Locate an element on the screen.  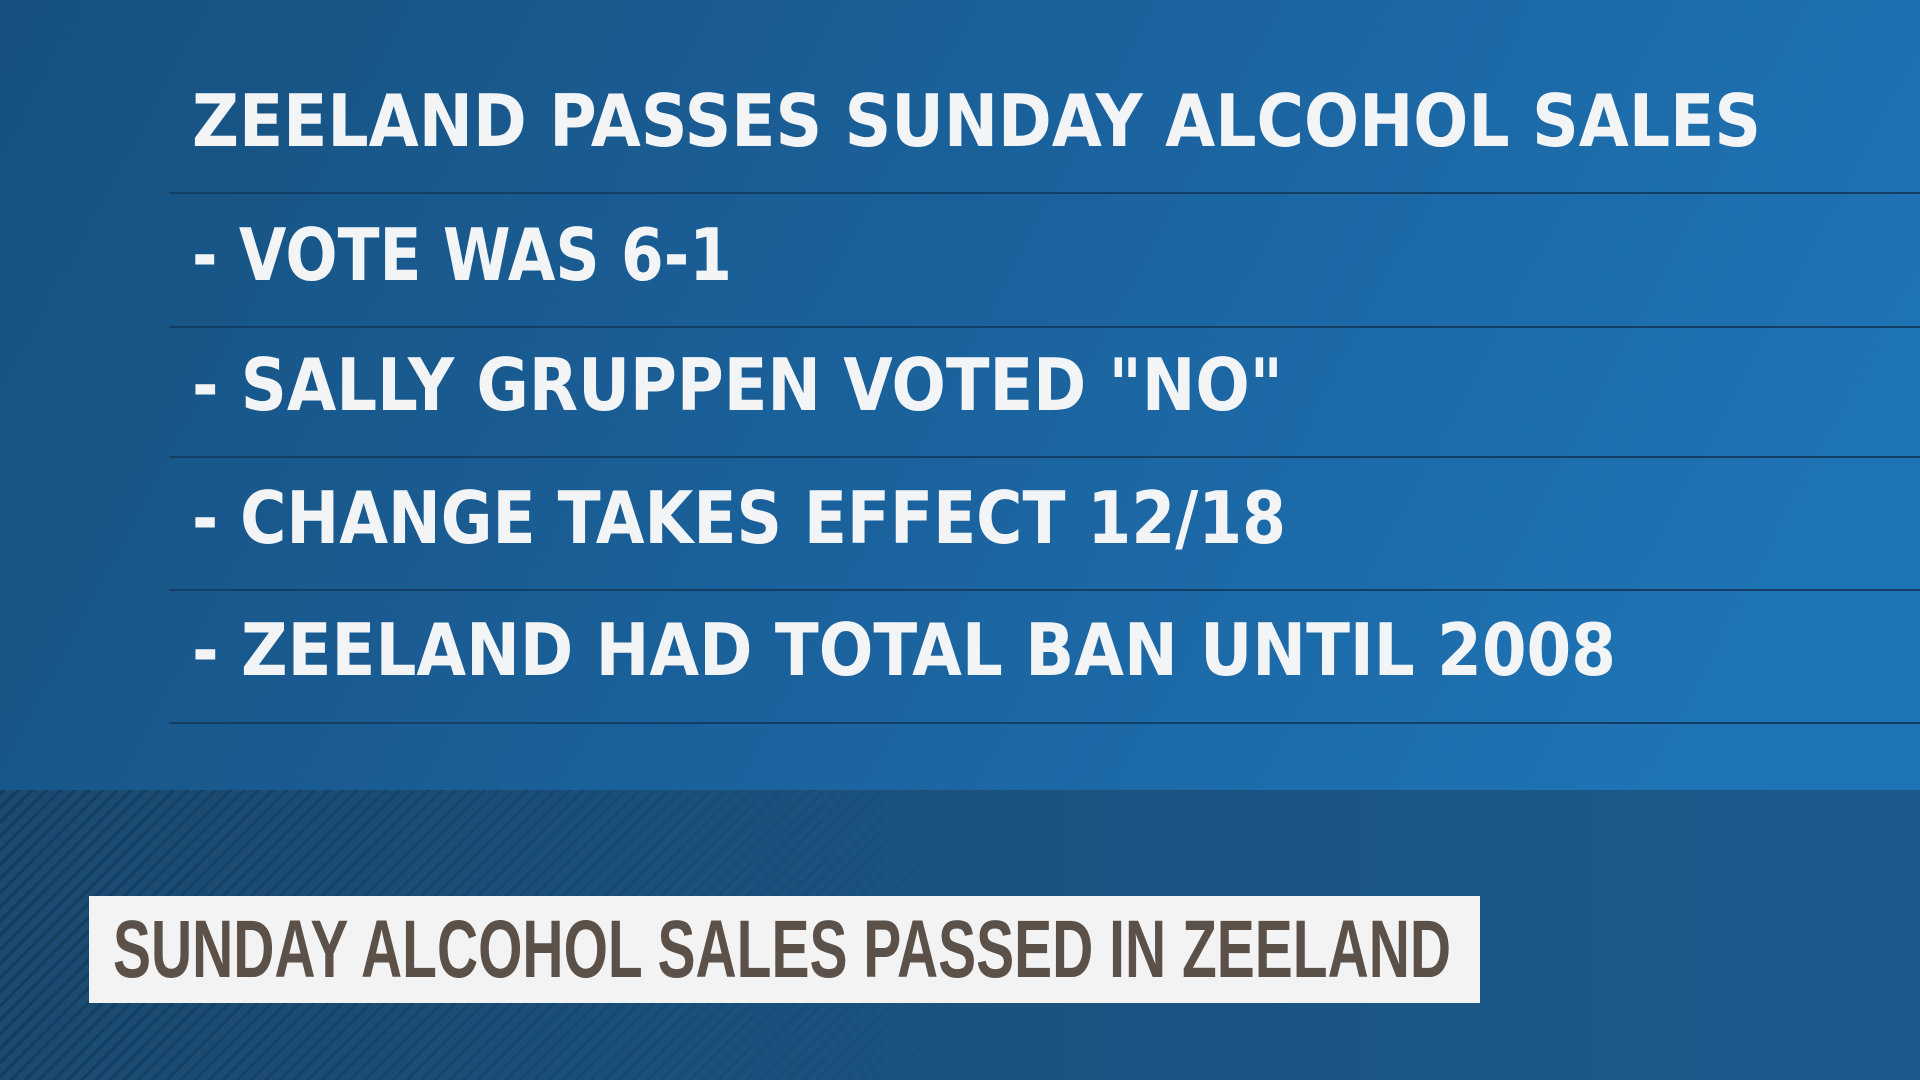
bullet: - SALLY GRUPPEN VOTED "NO" is located at coordinates (737, 385).